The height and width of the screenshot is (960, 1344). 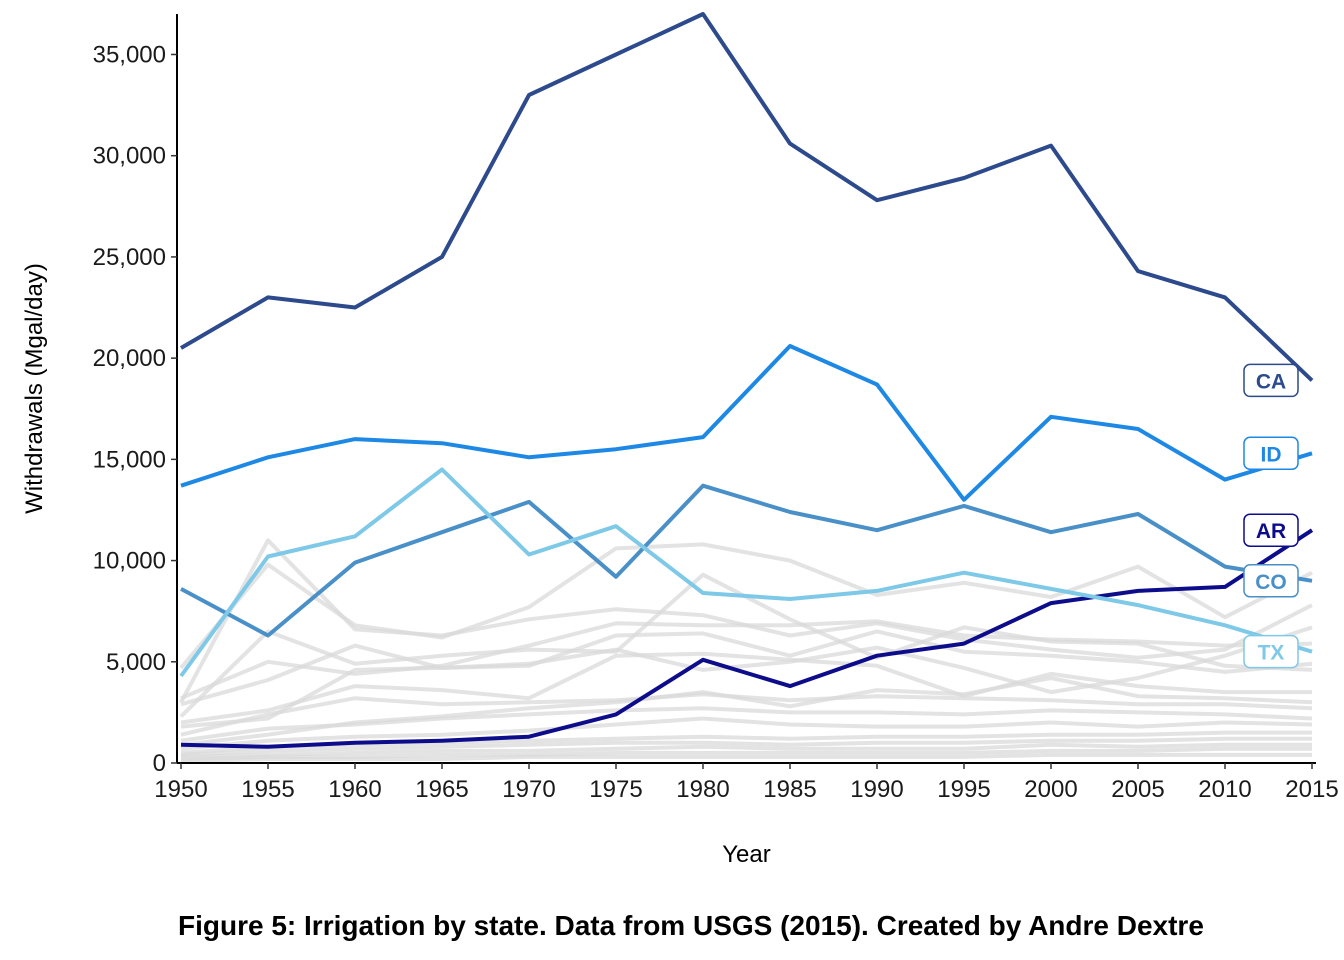 What do you see at coordinates (876, 789) in the screenshot?
I see `x-tick-label: 1990` at bounding box center [876, 789].